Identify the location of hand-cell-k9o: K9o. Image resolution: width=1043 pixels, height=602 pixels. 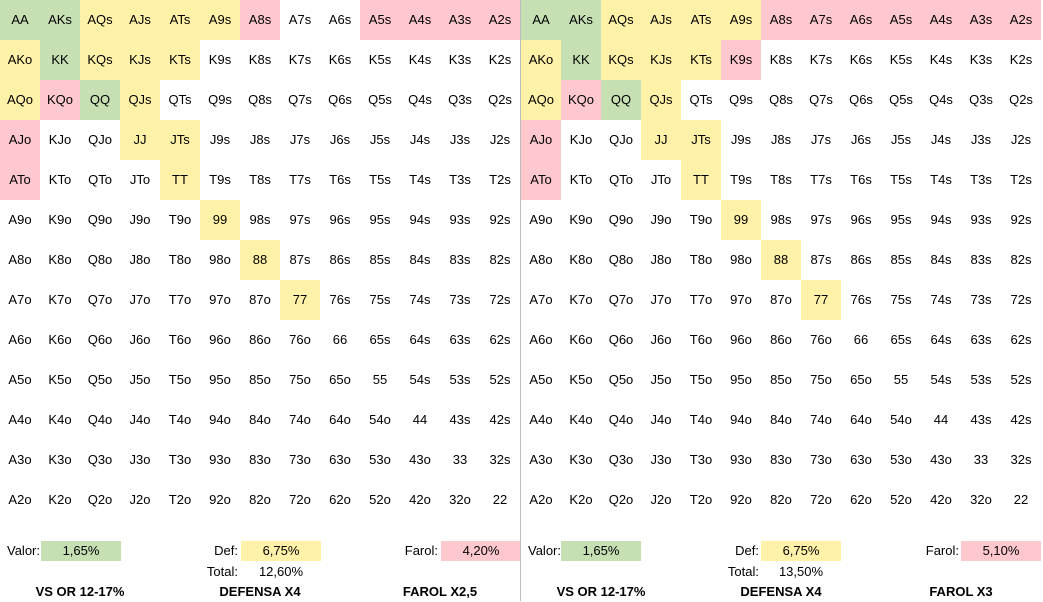
(60, 219).